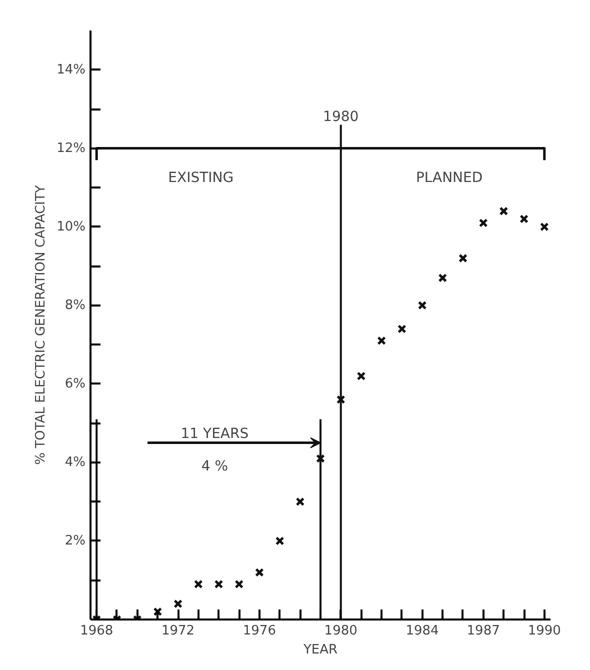  Describe the element at coordinates (75, 462) in the screenshot. I see `y-tick-label: 4%` at that location.